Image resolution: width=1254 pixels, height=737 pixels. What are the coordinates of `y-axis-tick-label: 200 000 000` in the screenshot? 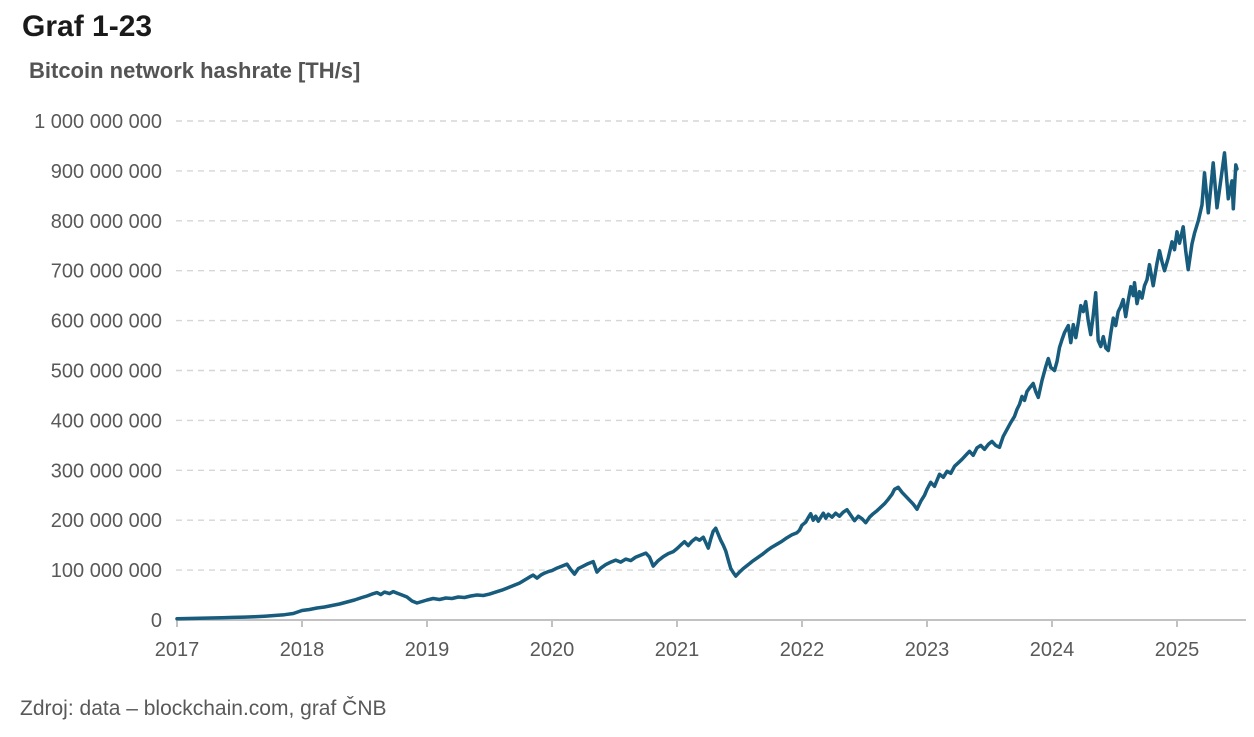 It's located at (106, 521).